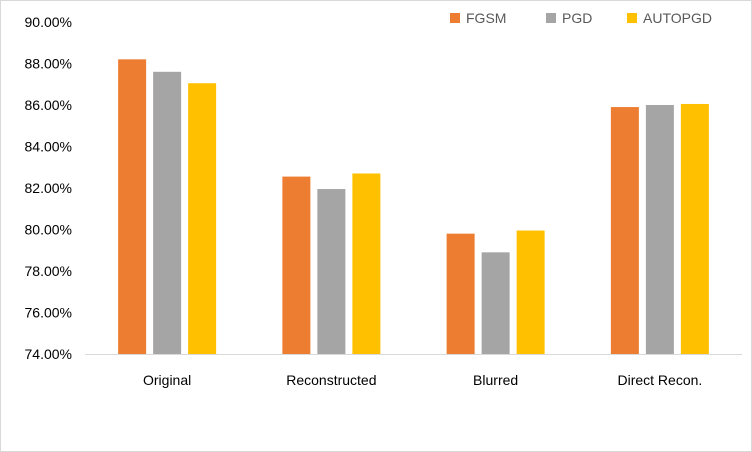 This screenshot has width=752, height=452. I want to click on bar-fgsm-reconstructed, so click(296, 265).